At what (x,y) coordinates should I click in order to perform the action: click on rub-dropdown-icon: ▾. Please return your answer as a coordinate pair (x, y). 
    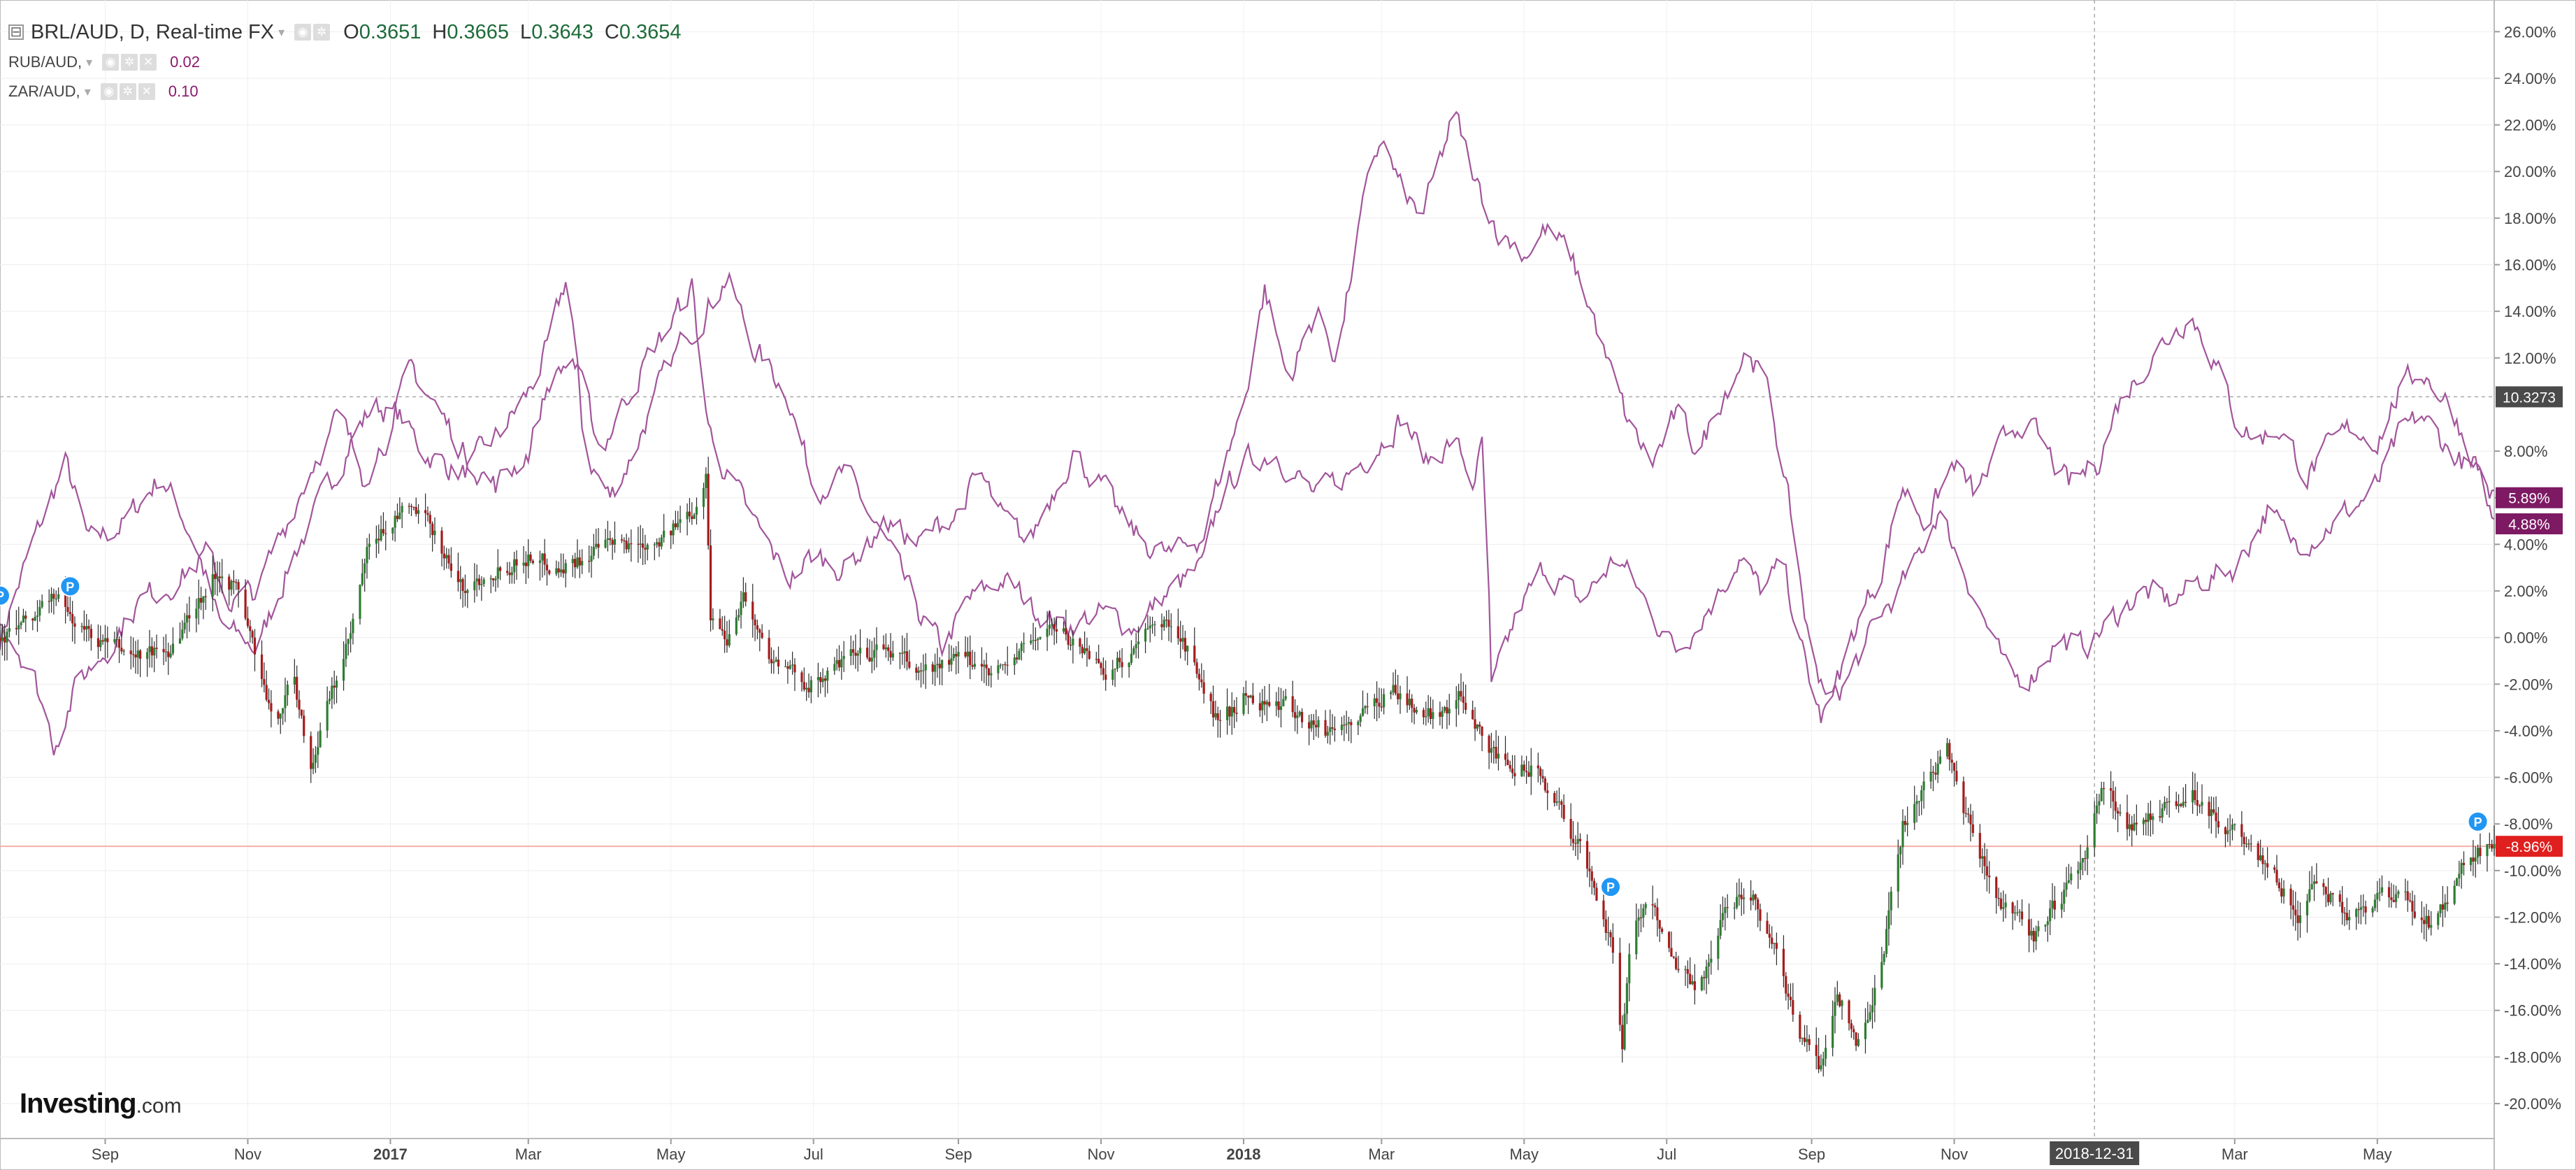
    Looking at the image, I should click on (89, 62).